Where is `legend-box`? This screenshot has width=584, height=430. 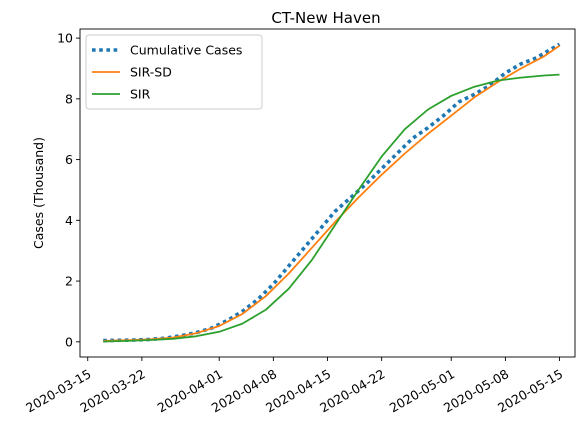 legend-box is located at coordinates (174, 72).